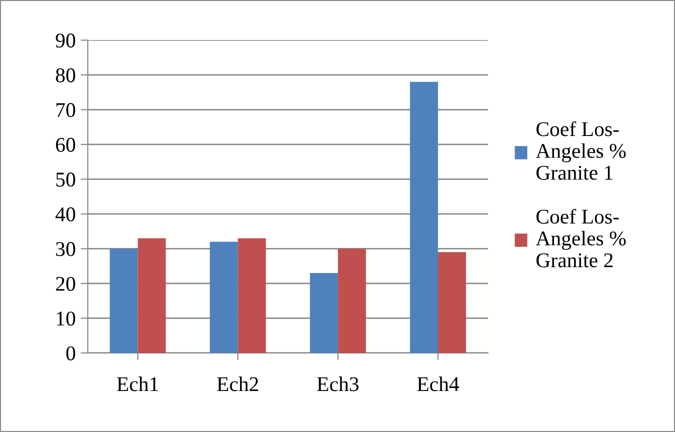  Describe the element at coordinates (66, 145) in the screenshot. I see `y-tick-label: 60` at that location.